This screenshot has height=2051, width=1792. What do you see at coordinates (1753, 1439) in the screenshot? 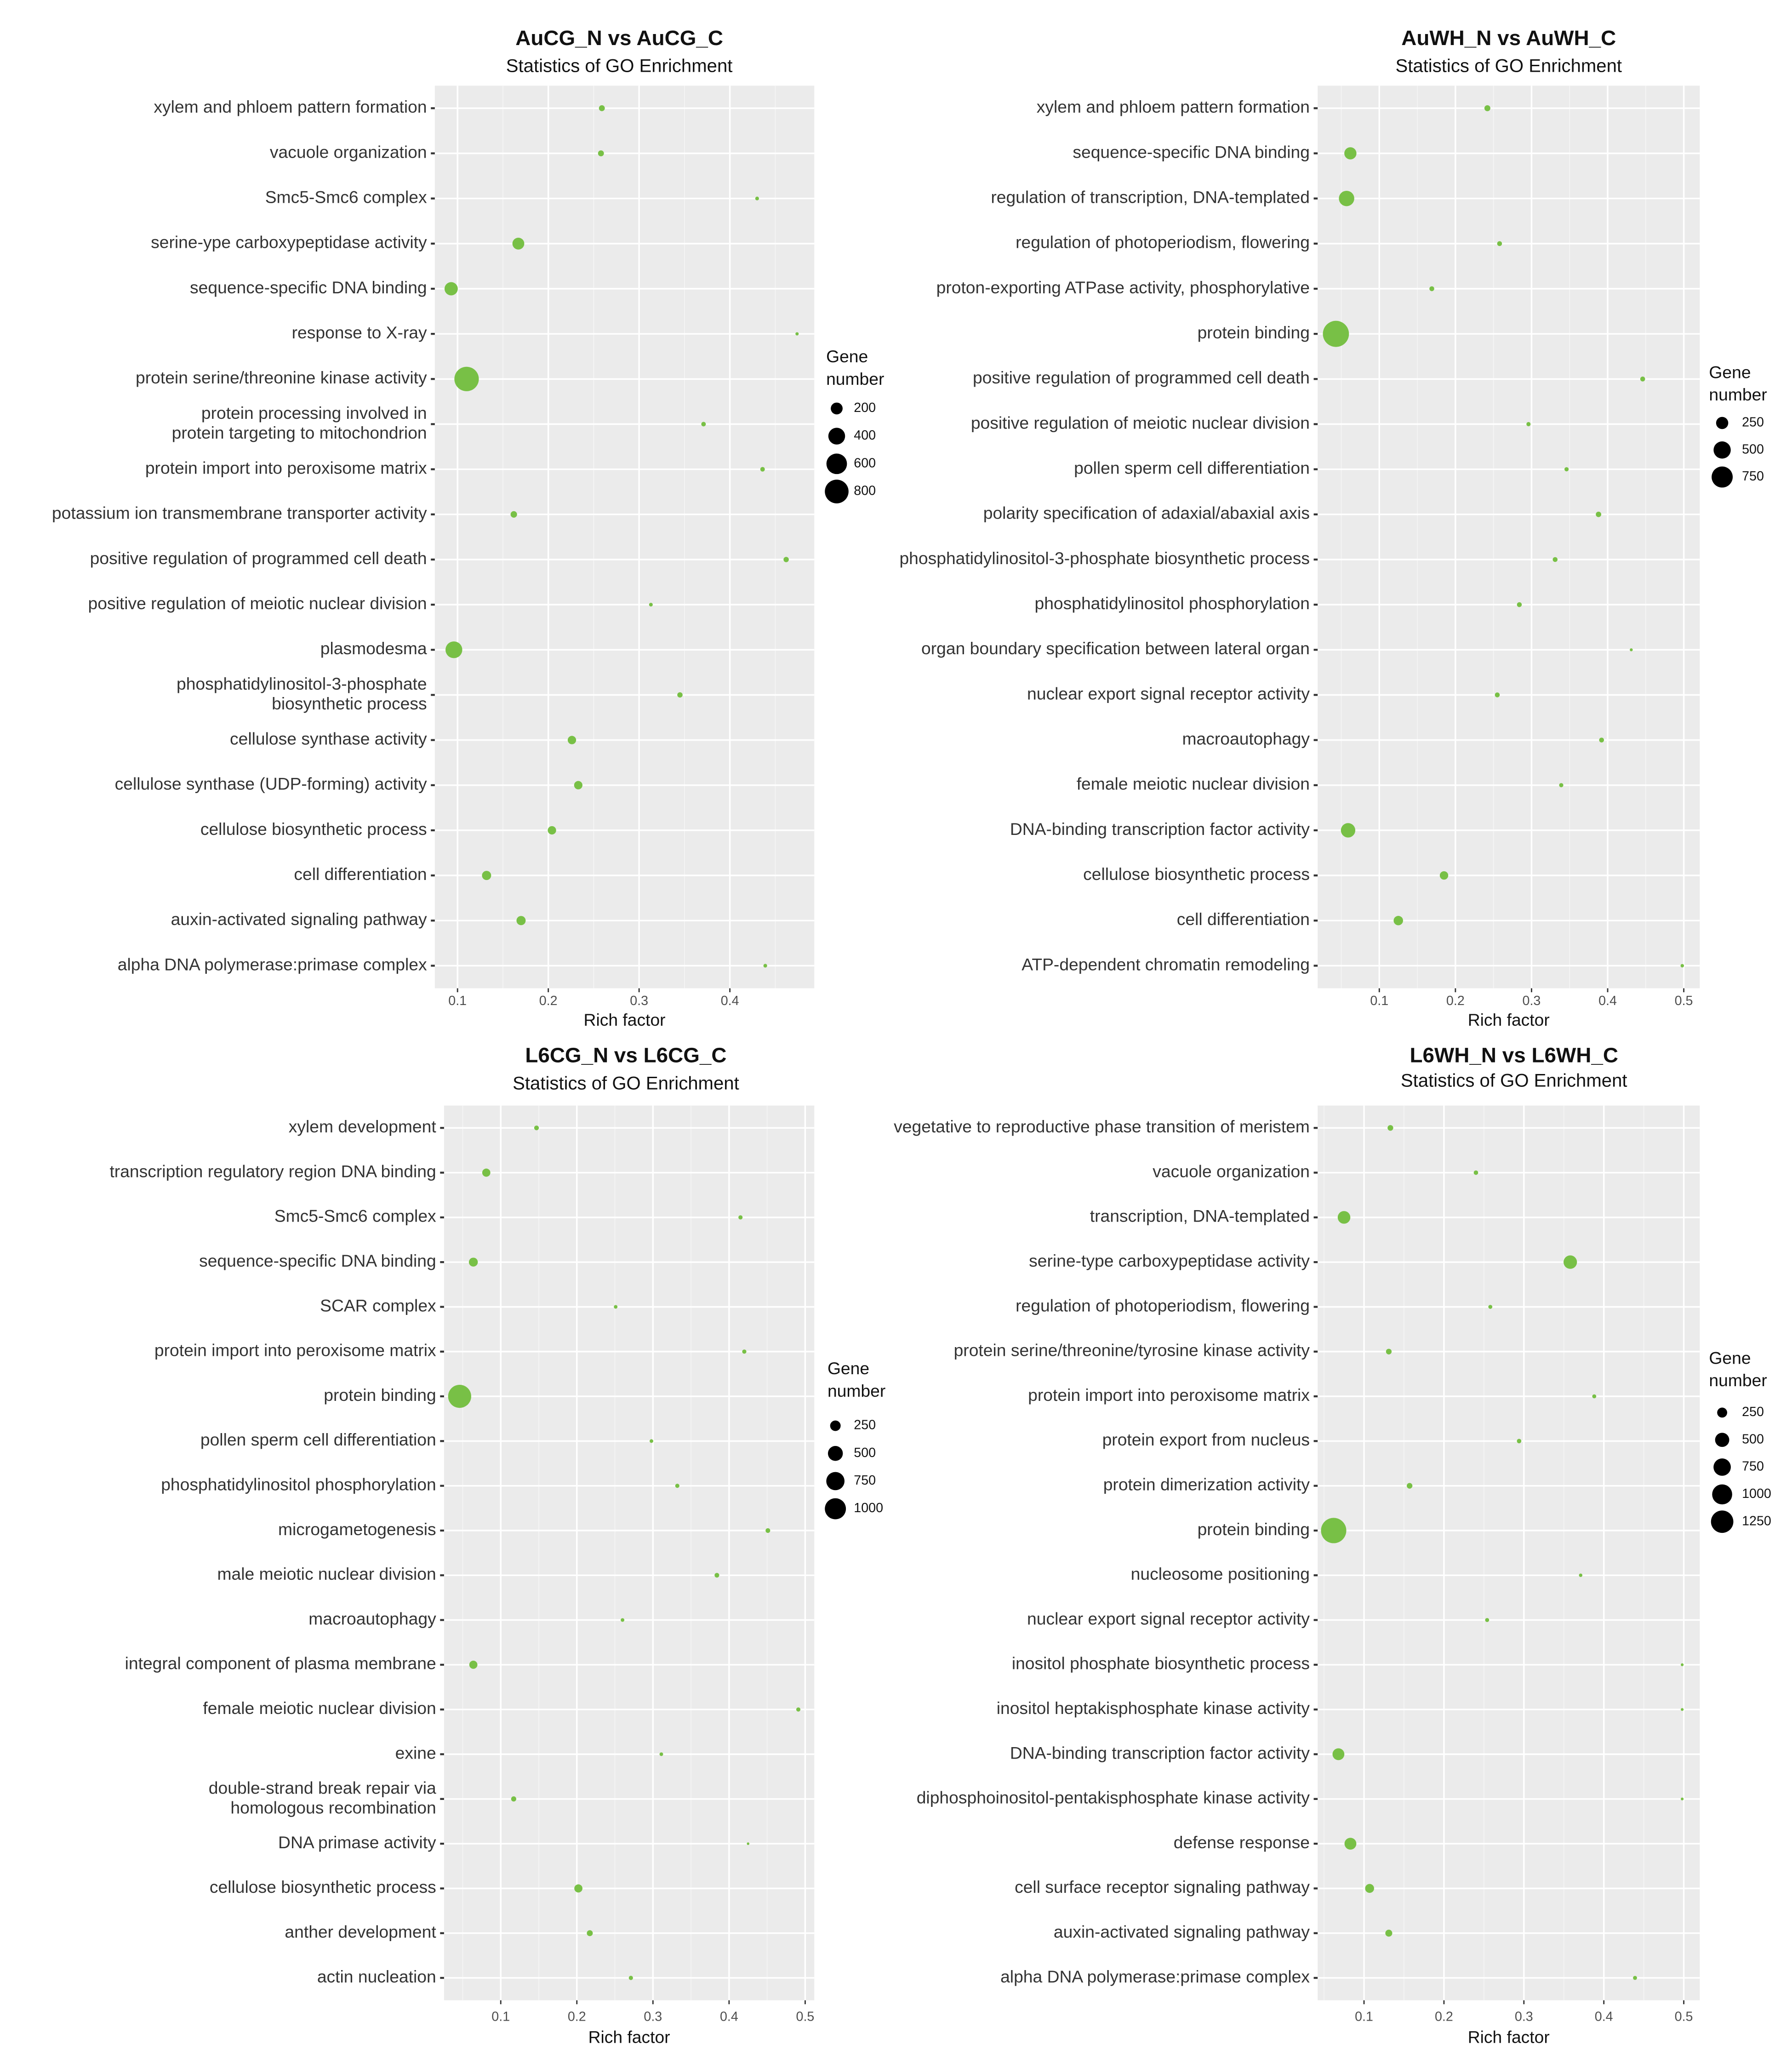
I see `legend-label: 500` at bounding box center [1753, 1439].